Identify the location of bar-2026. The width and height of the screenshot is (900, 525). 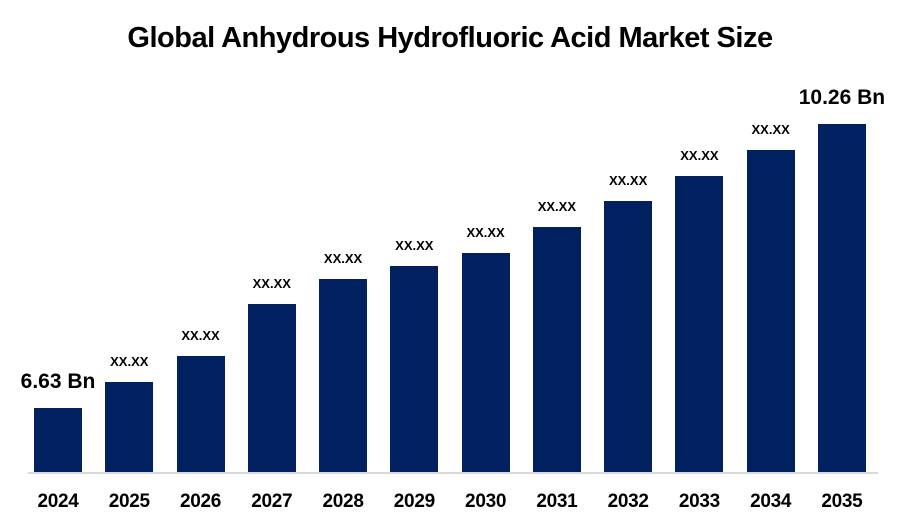
(200, 414).